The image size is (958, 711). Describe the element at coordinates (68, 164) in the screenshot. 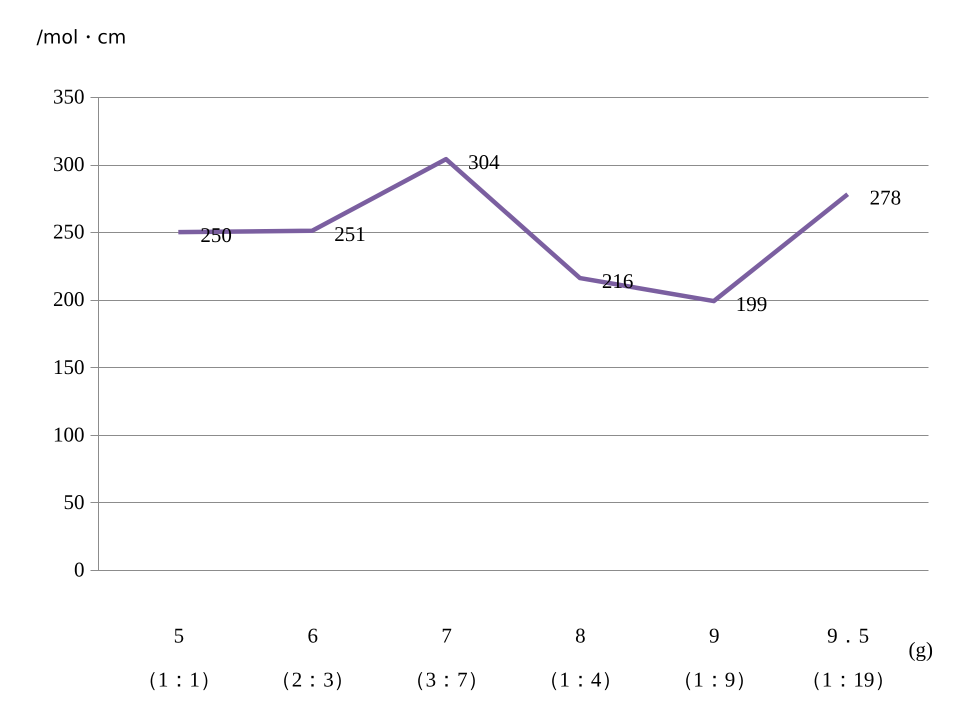

I see `y-tick-label: 300` at that location.